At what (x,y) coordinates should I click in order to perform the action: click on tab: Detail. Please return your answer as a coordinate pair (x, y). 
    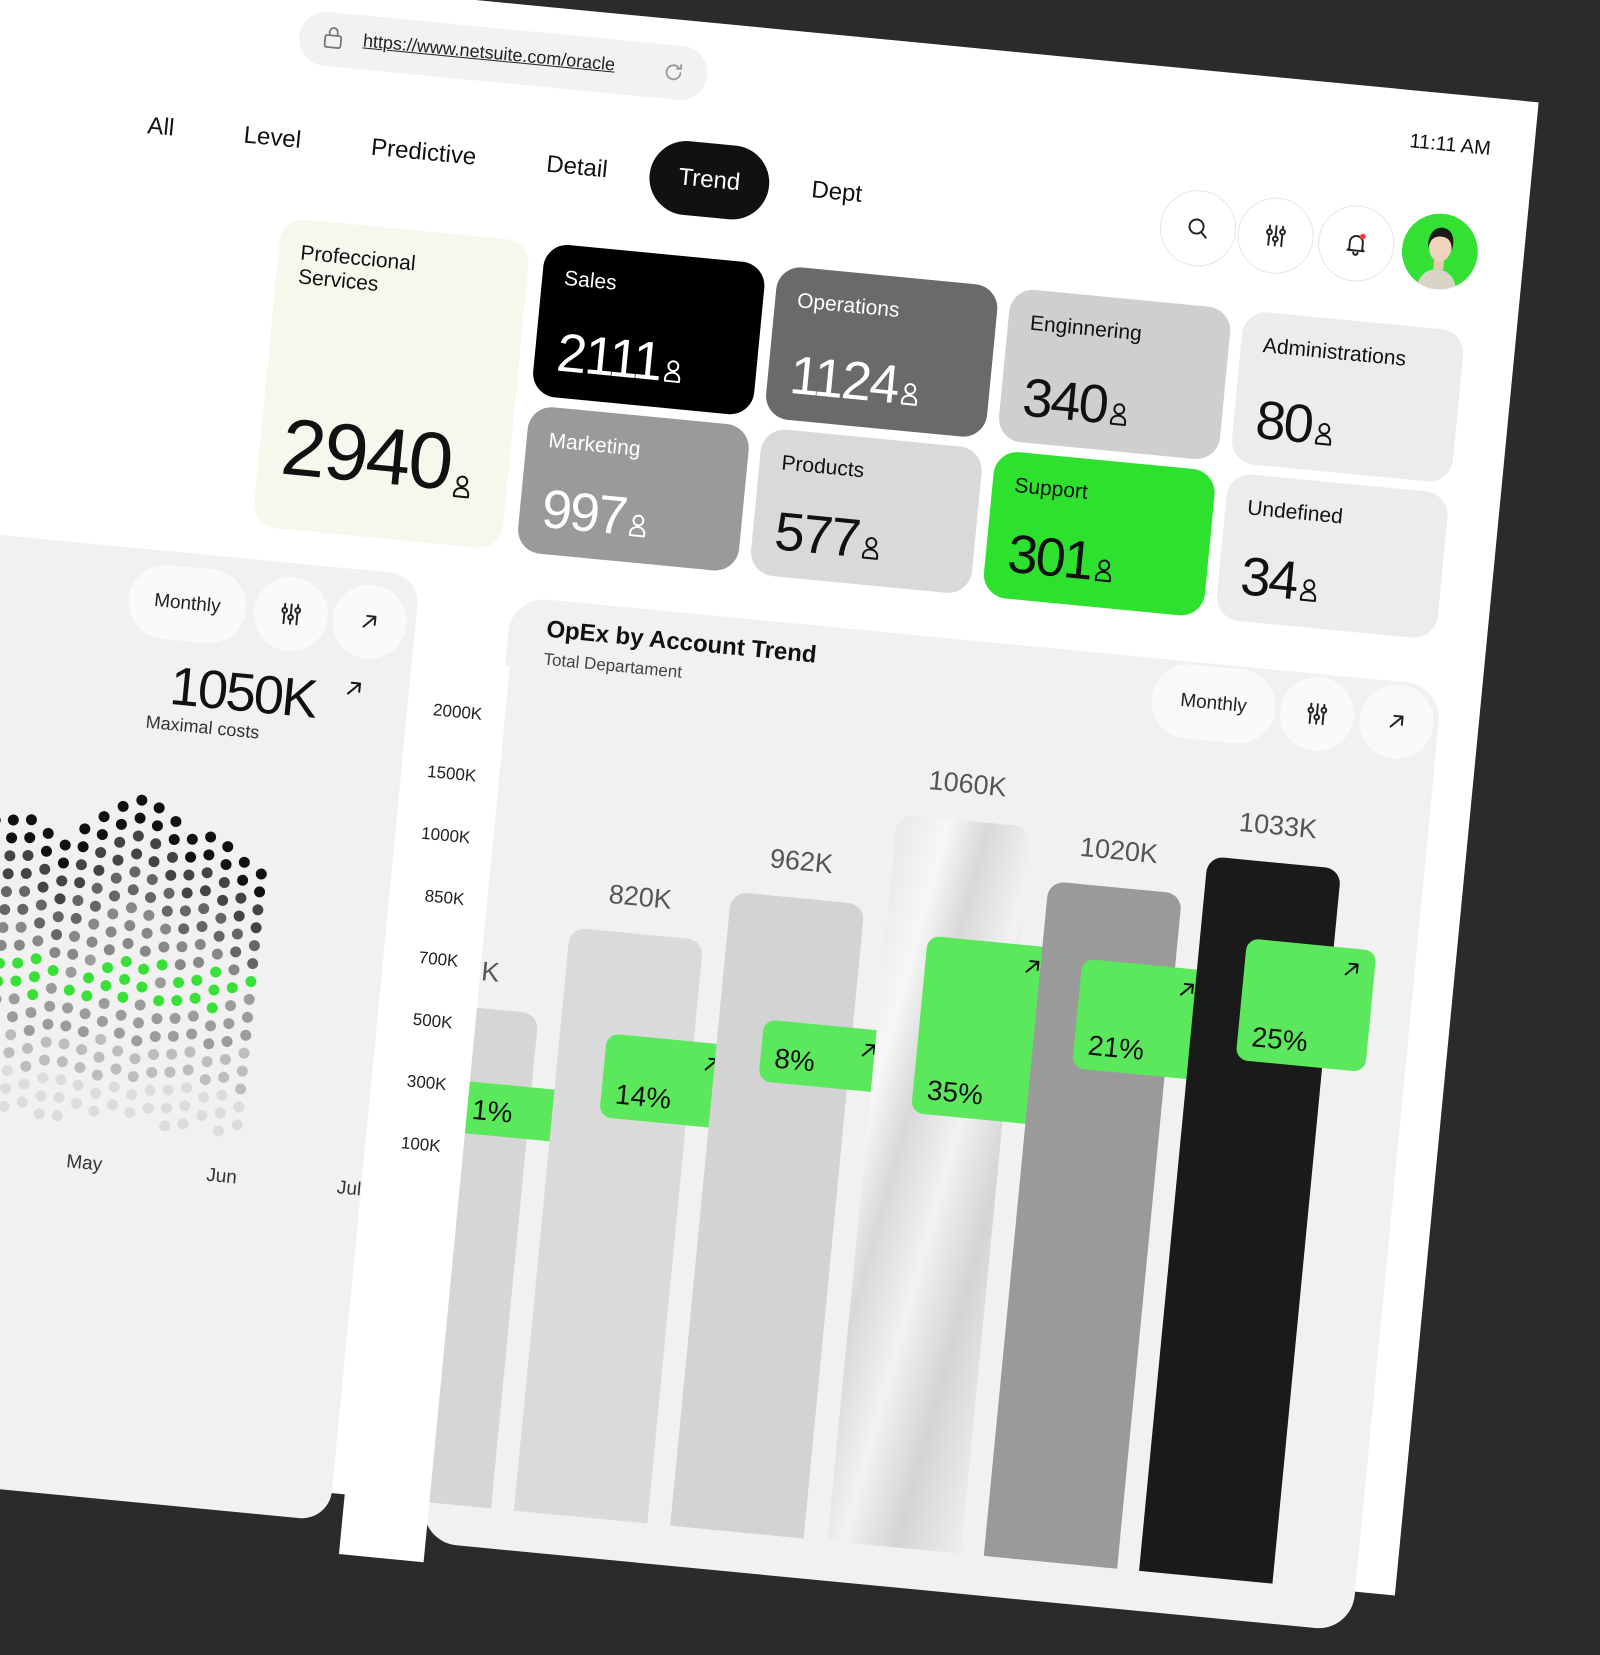
    Looking at the image, I should click on (577, 167).